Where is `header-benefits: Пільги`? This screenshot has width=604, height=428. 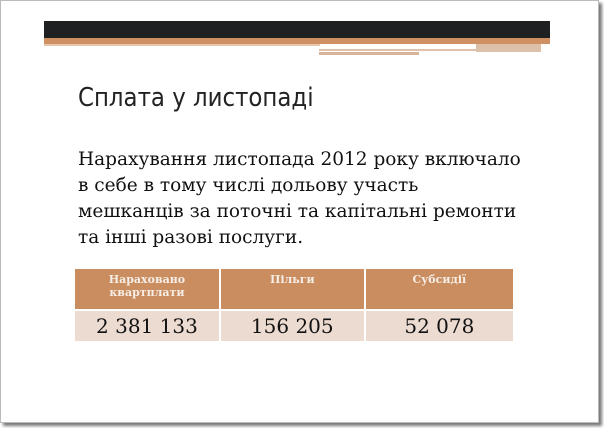 header-benefits: Пільги is located at coordinates (292, 290).